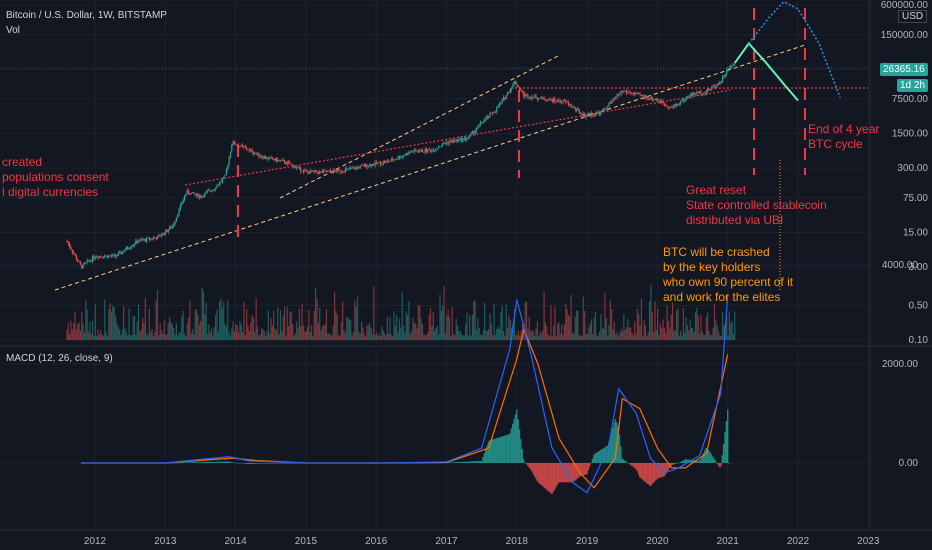 This screenshot has height=550, width=932. I want to click on macd-axis-tick: 0.00, so click(909, 463).